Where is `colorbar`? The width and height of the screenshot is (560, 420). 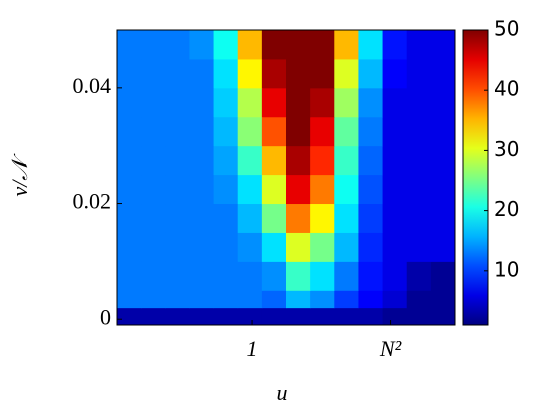 colorbar is located at coordinates (475, 177).